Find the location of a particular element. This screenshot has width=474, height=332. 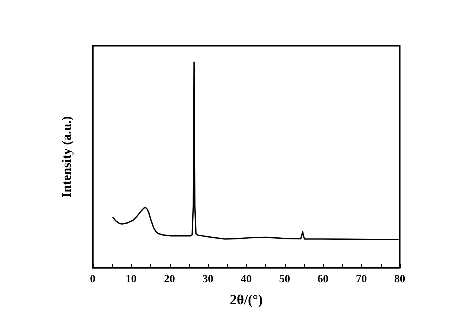

y-axis-title: Intensity (a.u.) is located at coordinates (66, 157).